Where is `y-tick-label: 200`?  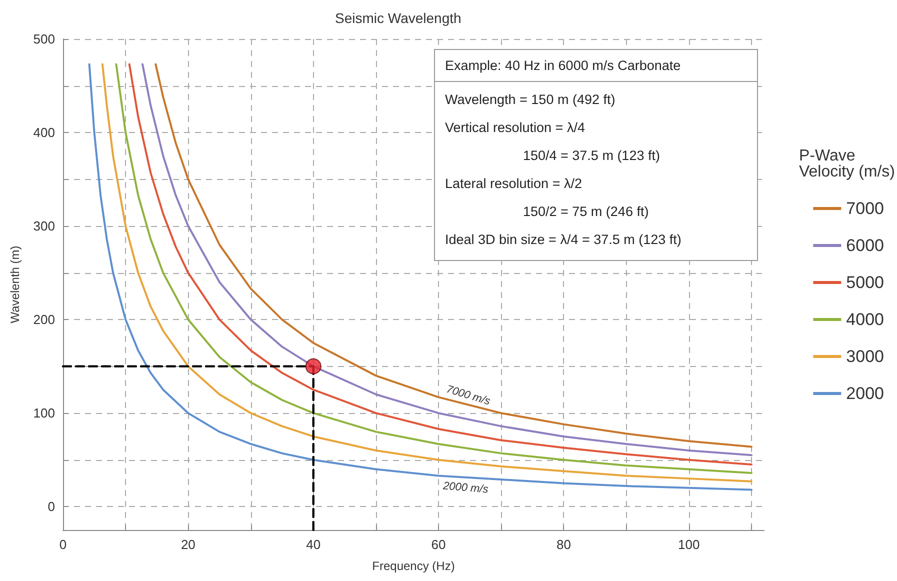 y-tick-label: 200 is located at coordinates (44, 320).